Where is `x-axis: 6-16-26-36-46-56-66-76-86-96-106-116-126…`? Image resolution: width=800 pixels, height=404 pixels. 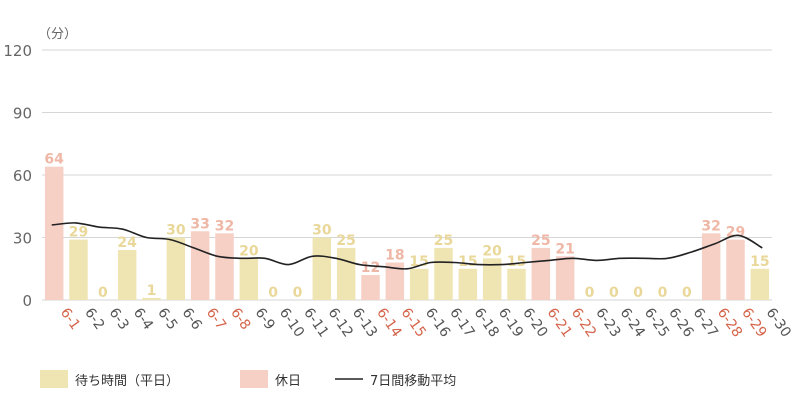
x-axis: 6-16-26-36-46-56-66-76-86-96-106-116-126… is located at coordinates (425, 322).